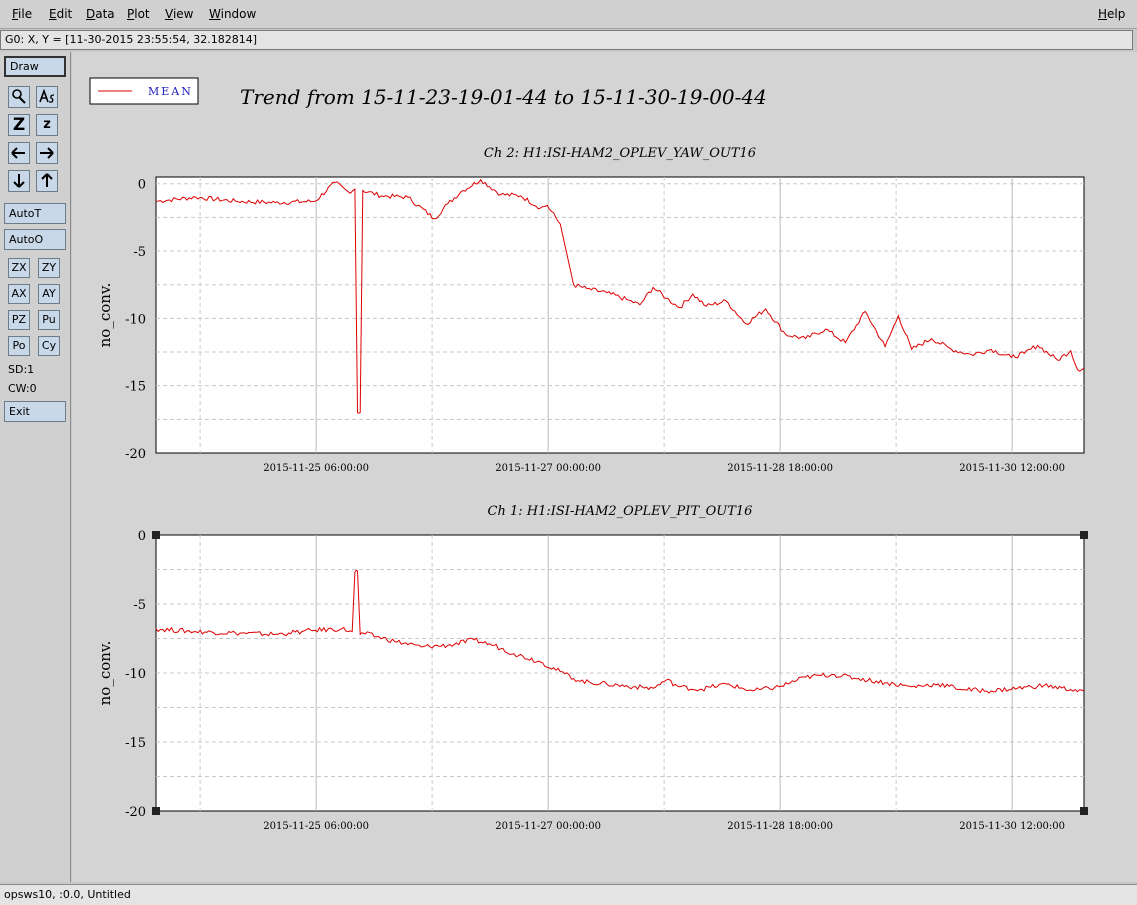  I want to click on menu-data: Data, so click(100, 14).